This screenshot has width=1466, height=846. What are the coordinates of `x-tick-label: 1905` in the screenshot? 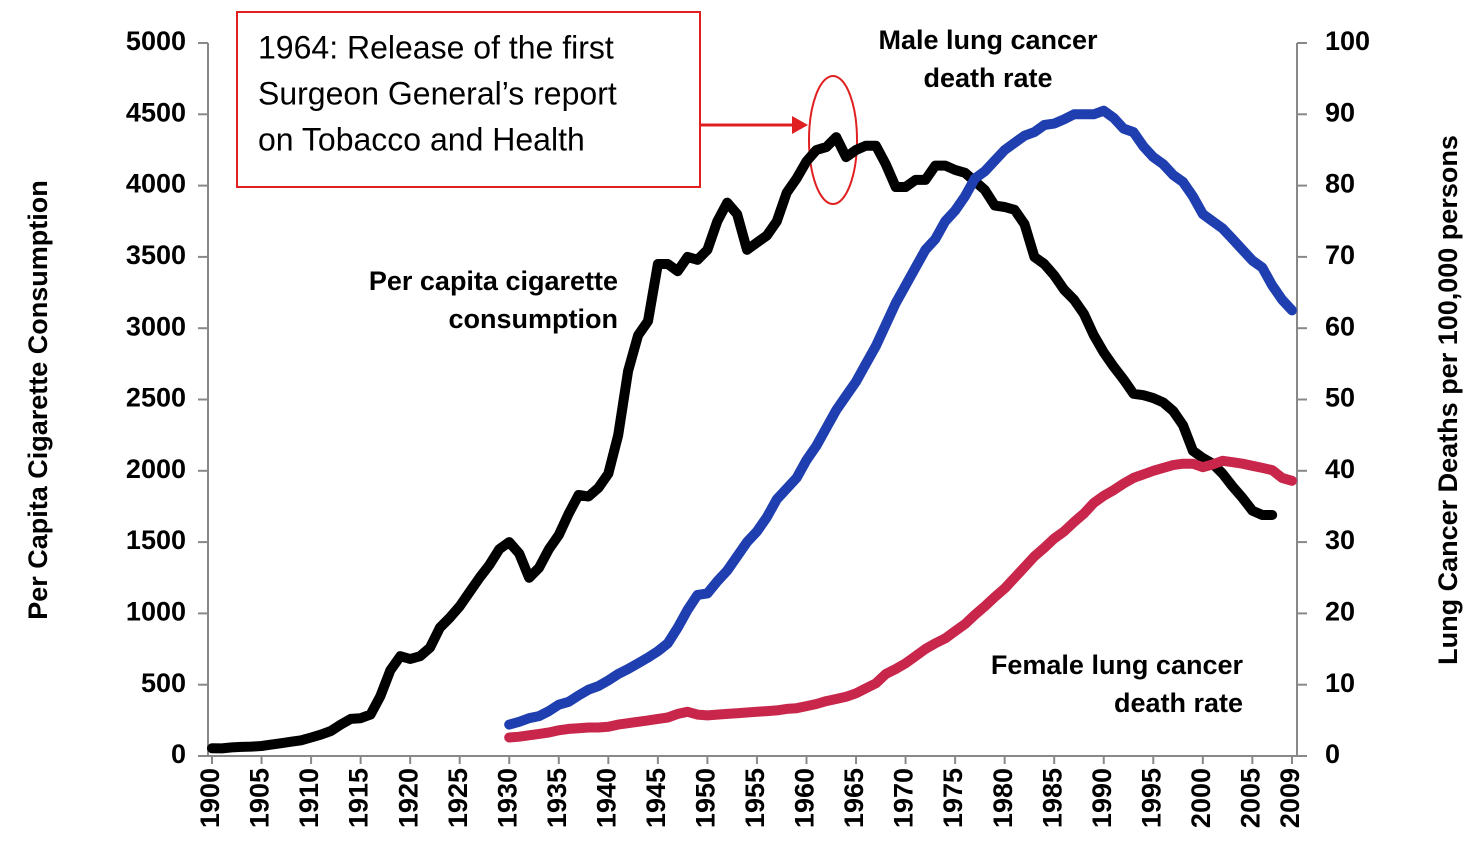 It's located at (260, 798).